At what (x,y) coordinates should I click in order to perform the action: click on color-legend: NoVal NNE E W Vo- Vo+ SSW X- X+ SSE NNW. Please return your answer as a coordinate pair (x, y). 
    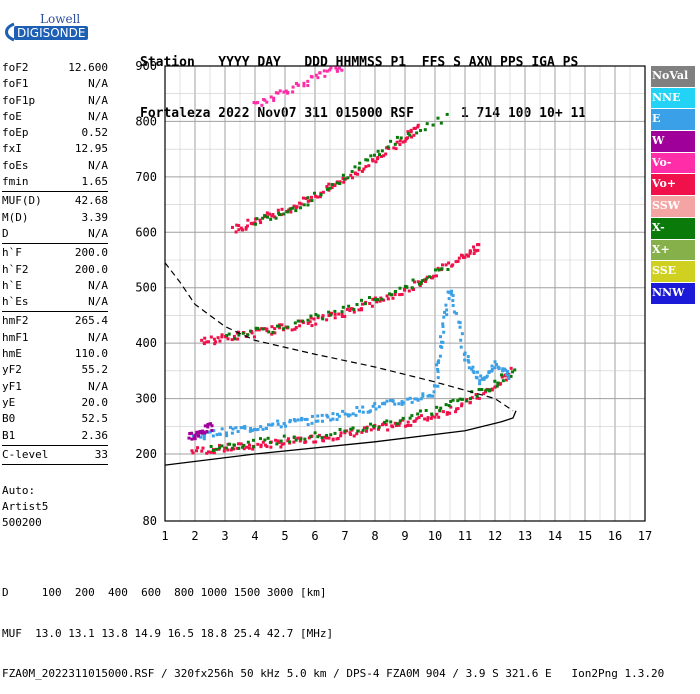
    Looking at the image, I should click on (673, 185).